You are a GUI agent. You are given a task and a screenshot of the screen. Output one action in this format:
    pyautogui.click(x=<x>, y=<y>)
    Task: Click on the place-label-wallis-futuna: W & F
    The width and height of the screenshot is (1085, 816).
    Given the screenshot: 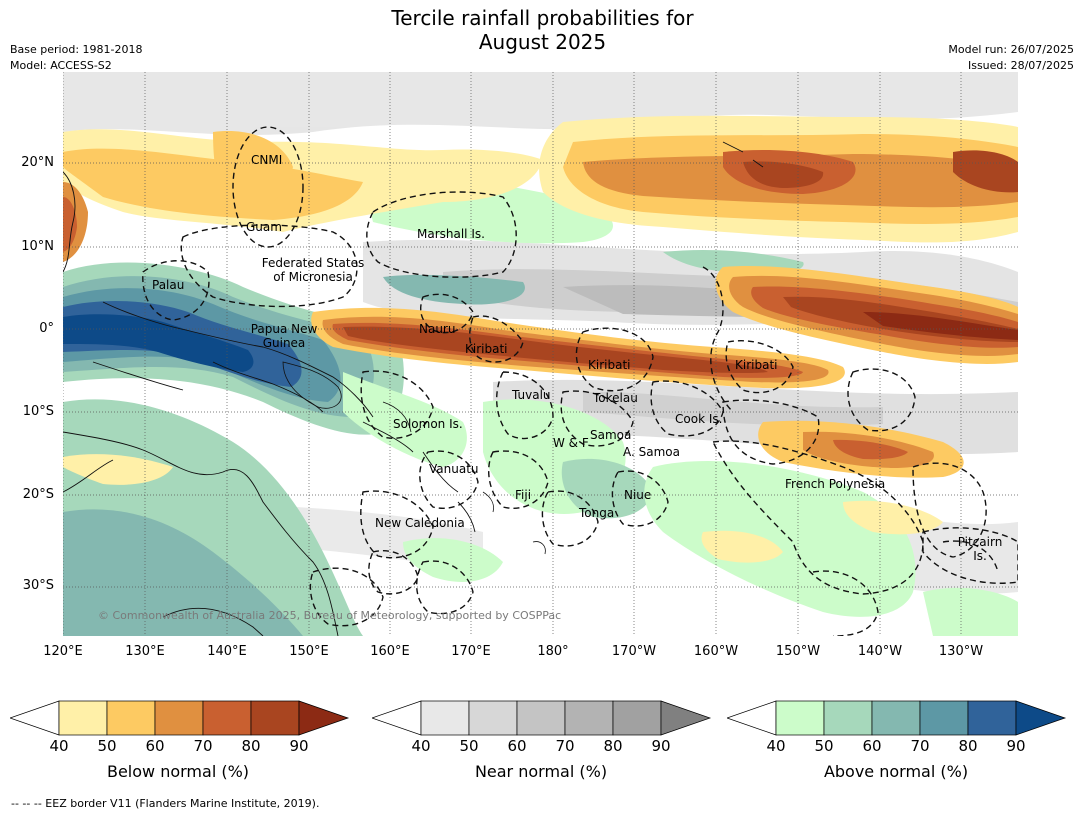 What is the action you would take?
    pyautogui.click(x=571, y=443)
    